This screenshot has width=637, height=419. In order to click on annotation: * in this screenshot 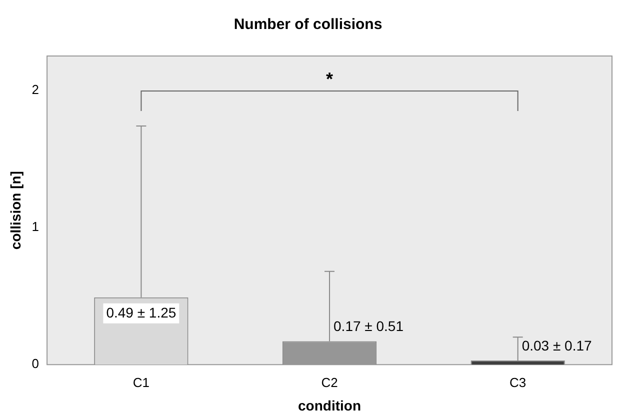, I will do `click(330, 78)`.